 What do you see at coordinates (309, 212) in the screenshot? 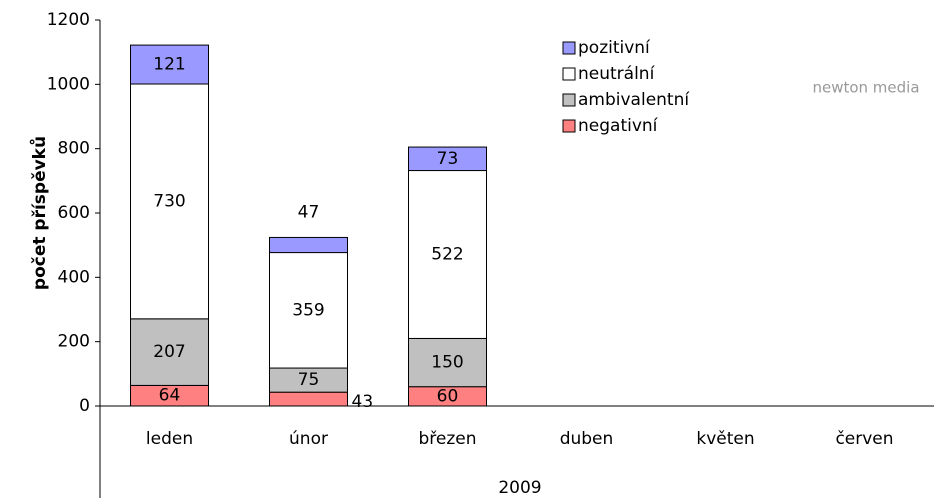
I see `data-label: 47` at bounding box center [309, 212].